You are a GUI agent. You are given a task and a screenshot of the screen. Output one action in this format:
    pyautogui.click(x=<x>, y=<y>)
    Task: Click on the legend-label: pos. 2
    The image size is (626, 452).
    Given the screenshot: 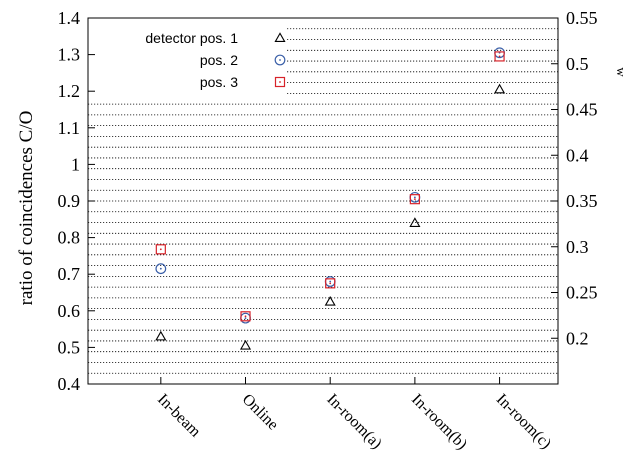 What is the action you would take?
    pyautogui.click(x=219, y=60)
    